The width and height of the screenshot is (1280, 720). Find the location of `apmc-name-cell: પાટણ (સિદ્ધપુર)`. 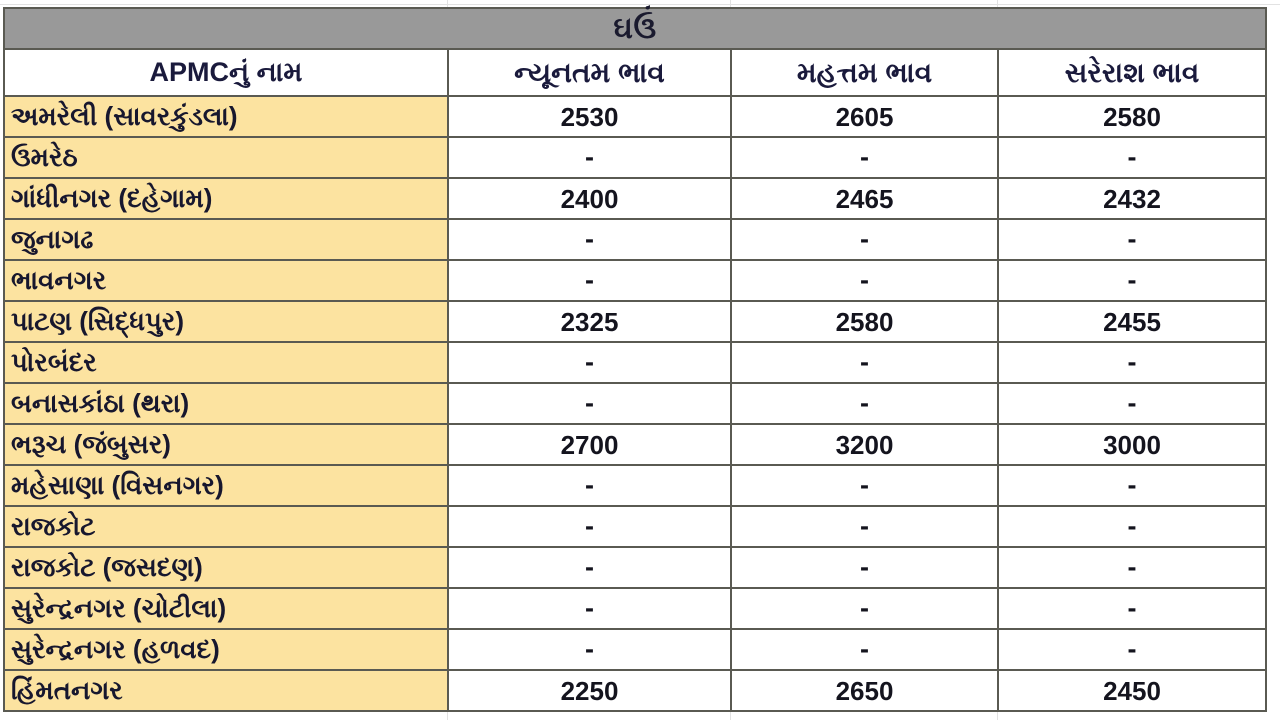

apmc-name-cell: પાટણ (સિદ્ધપુર) is located at coordinates (226, 321).